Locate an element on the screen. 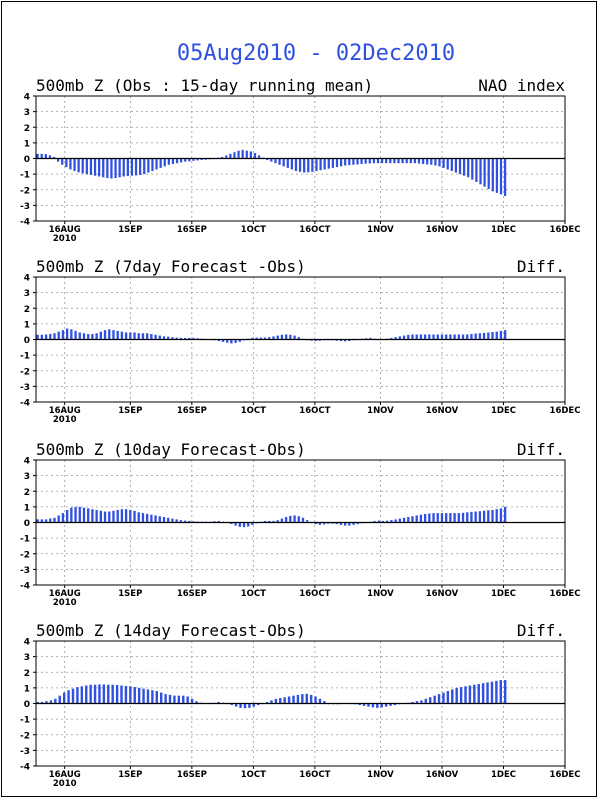  panel-3-xtick-label: 16OCT is located at coordinates (314, 594).